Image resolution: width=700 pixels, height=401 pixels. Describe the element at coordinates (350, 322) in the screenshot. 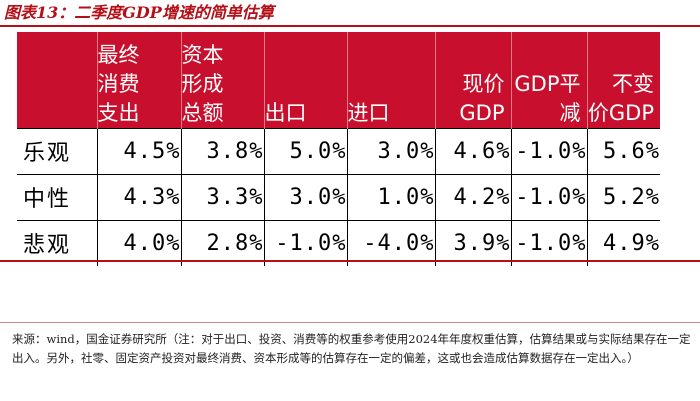

I see `source-rule` at that location.